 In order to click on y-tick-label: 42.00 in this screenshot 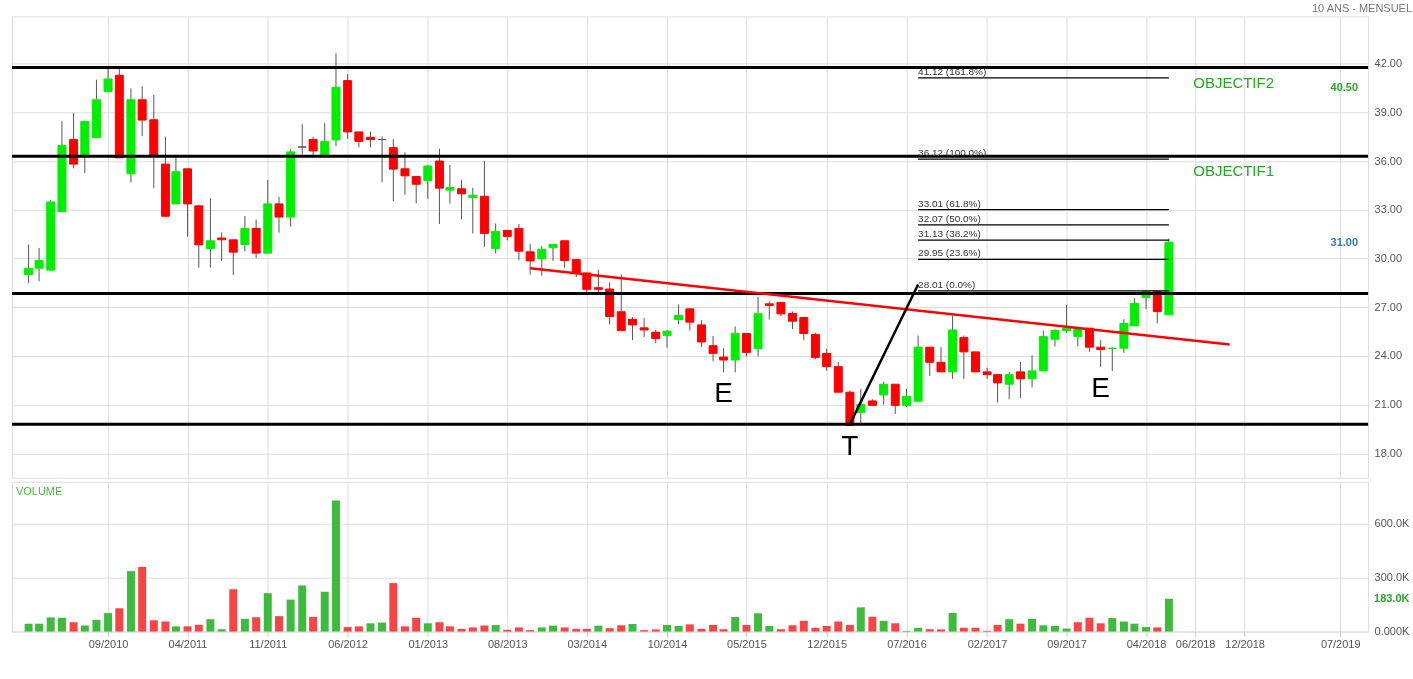, I will do `click(1388, 63)`.